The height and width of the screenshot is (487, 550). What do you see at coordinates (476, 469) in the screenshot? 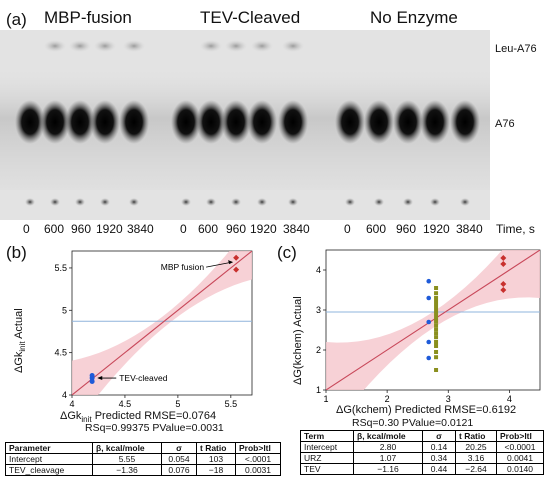
I see `table-cell: −2.64` at bounding box center [476, 469].